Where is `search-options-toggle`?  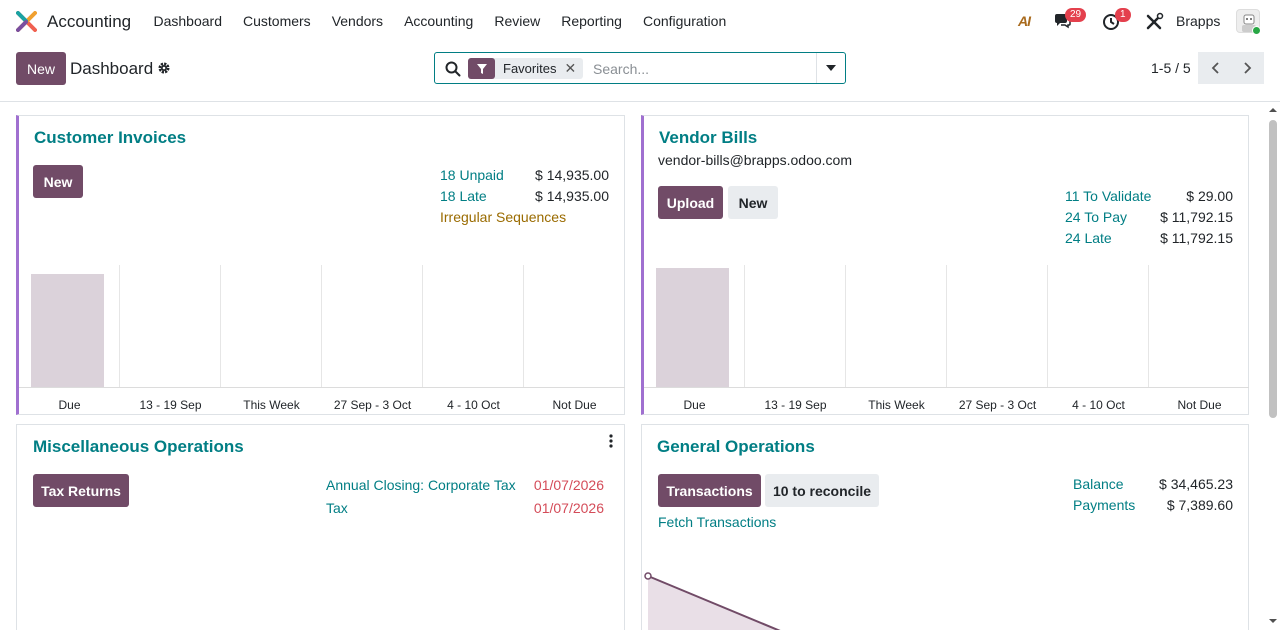
search-options-toggle is located at coordinates (830, 68).